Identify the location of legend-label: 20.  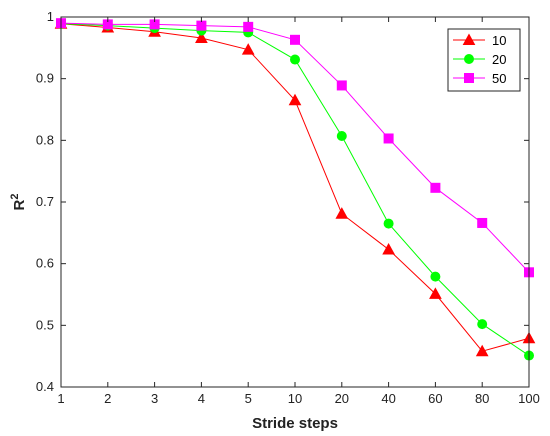
(499, 59).